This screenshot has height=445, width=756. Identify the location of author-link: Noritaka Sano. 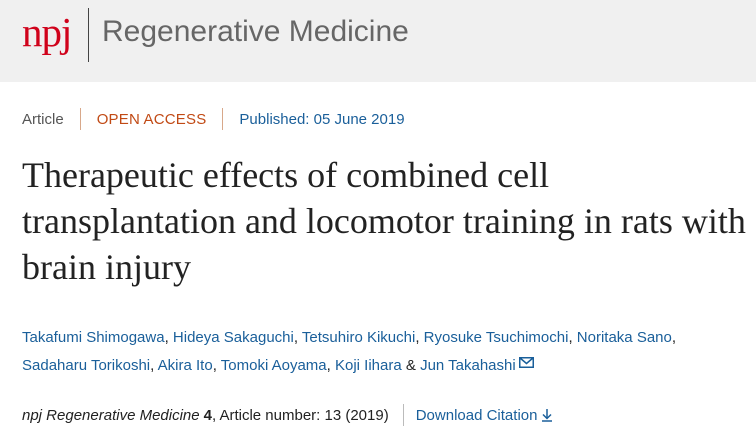
(624, 337).